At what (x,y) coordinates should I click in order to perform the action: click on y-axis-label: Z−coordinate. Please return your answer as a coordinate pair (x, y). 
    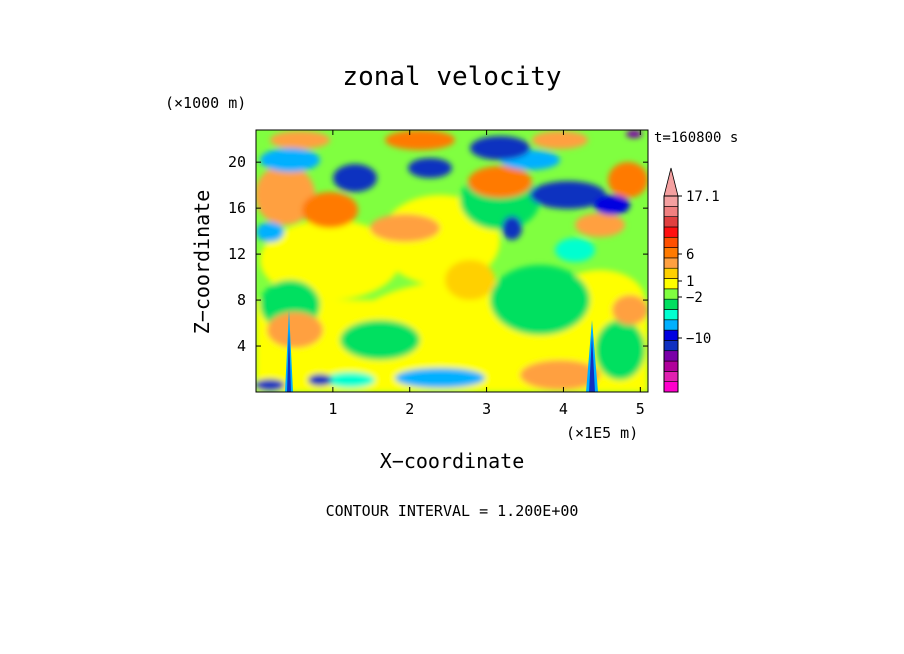
    Looking at the image, I should click on (202, 262).